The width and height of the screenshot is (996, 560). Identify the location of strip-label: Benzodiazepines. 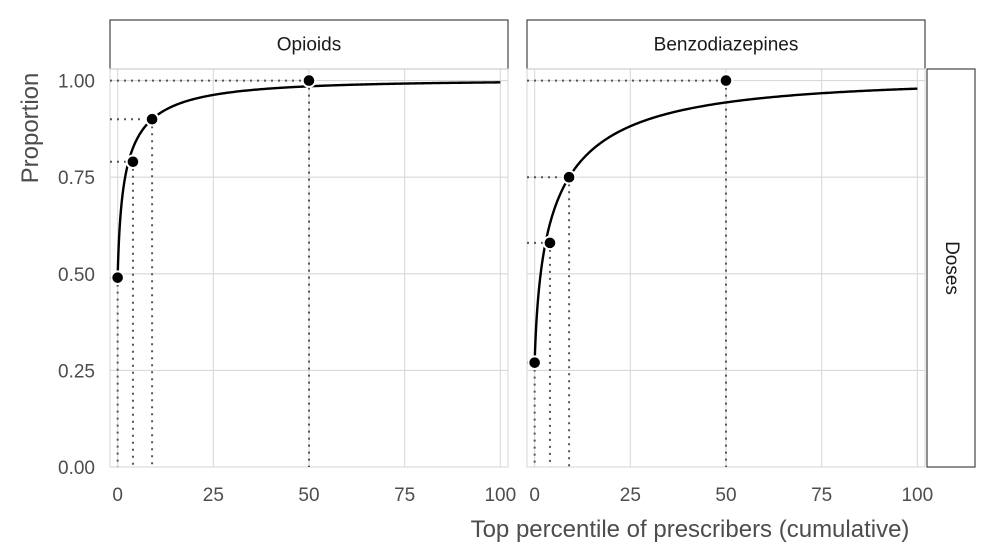
(726, 45).